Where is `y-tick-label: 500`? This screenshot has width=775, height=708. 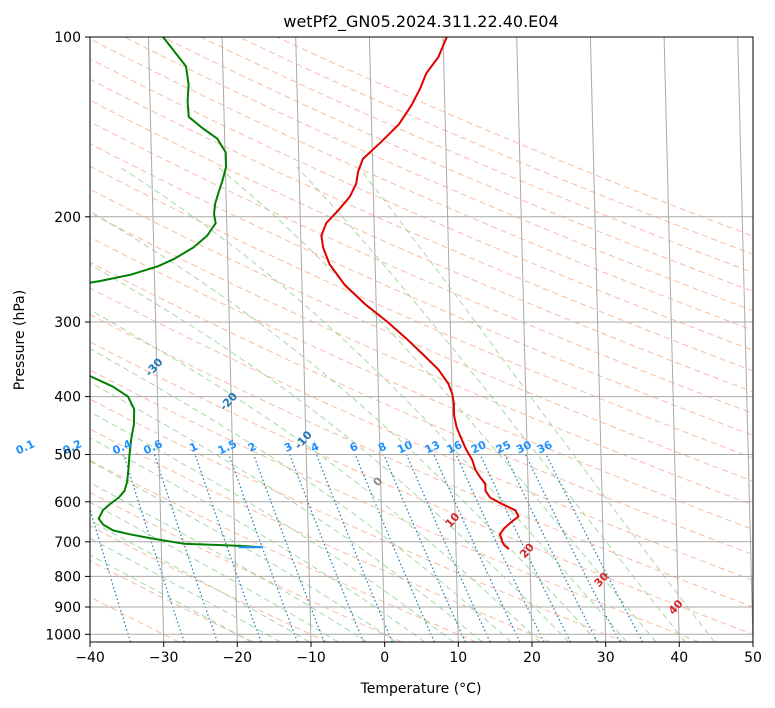
y-tick-label: 500 is located at coordinates (67, 456).